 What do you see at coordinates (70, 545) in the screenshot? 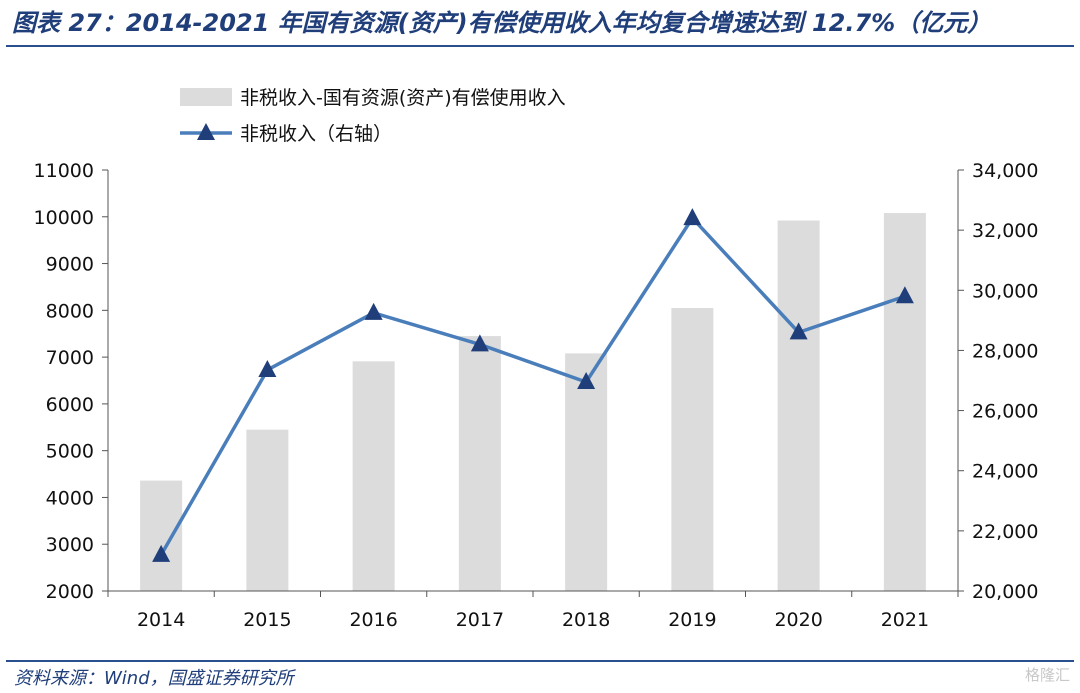
I see `left-tick-label: 3000` at bounding box center [70, 545].